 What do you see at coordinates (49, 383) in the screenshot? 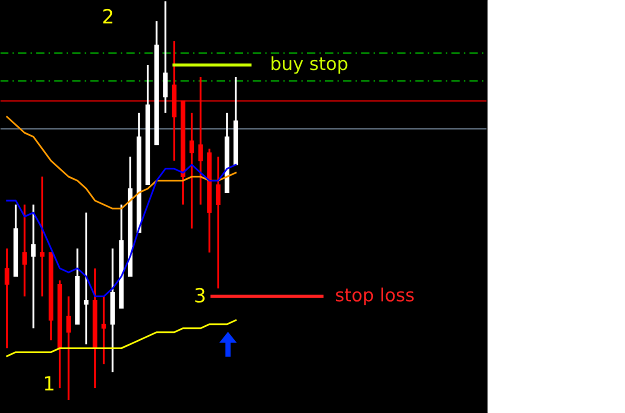
I see `annotation: 1` at bounding box center [49, 383].